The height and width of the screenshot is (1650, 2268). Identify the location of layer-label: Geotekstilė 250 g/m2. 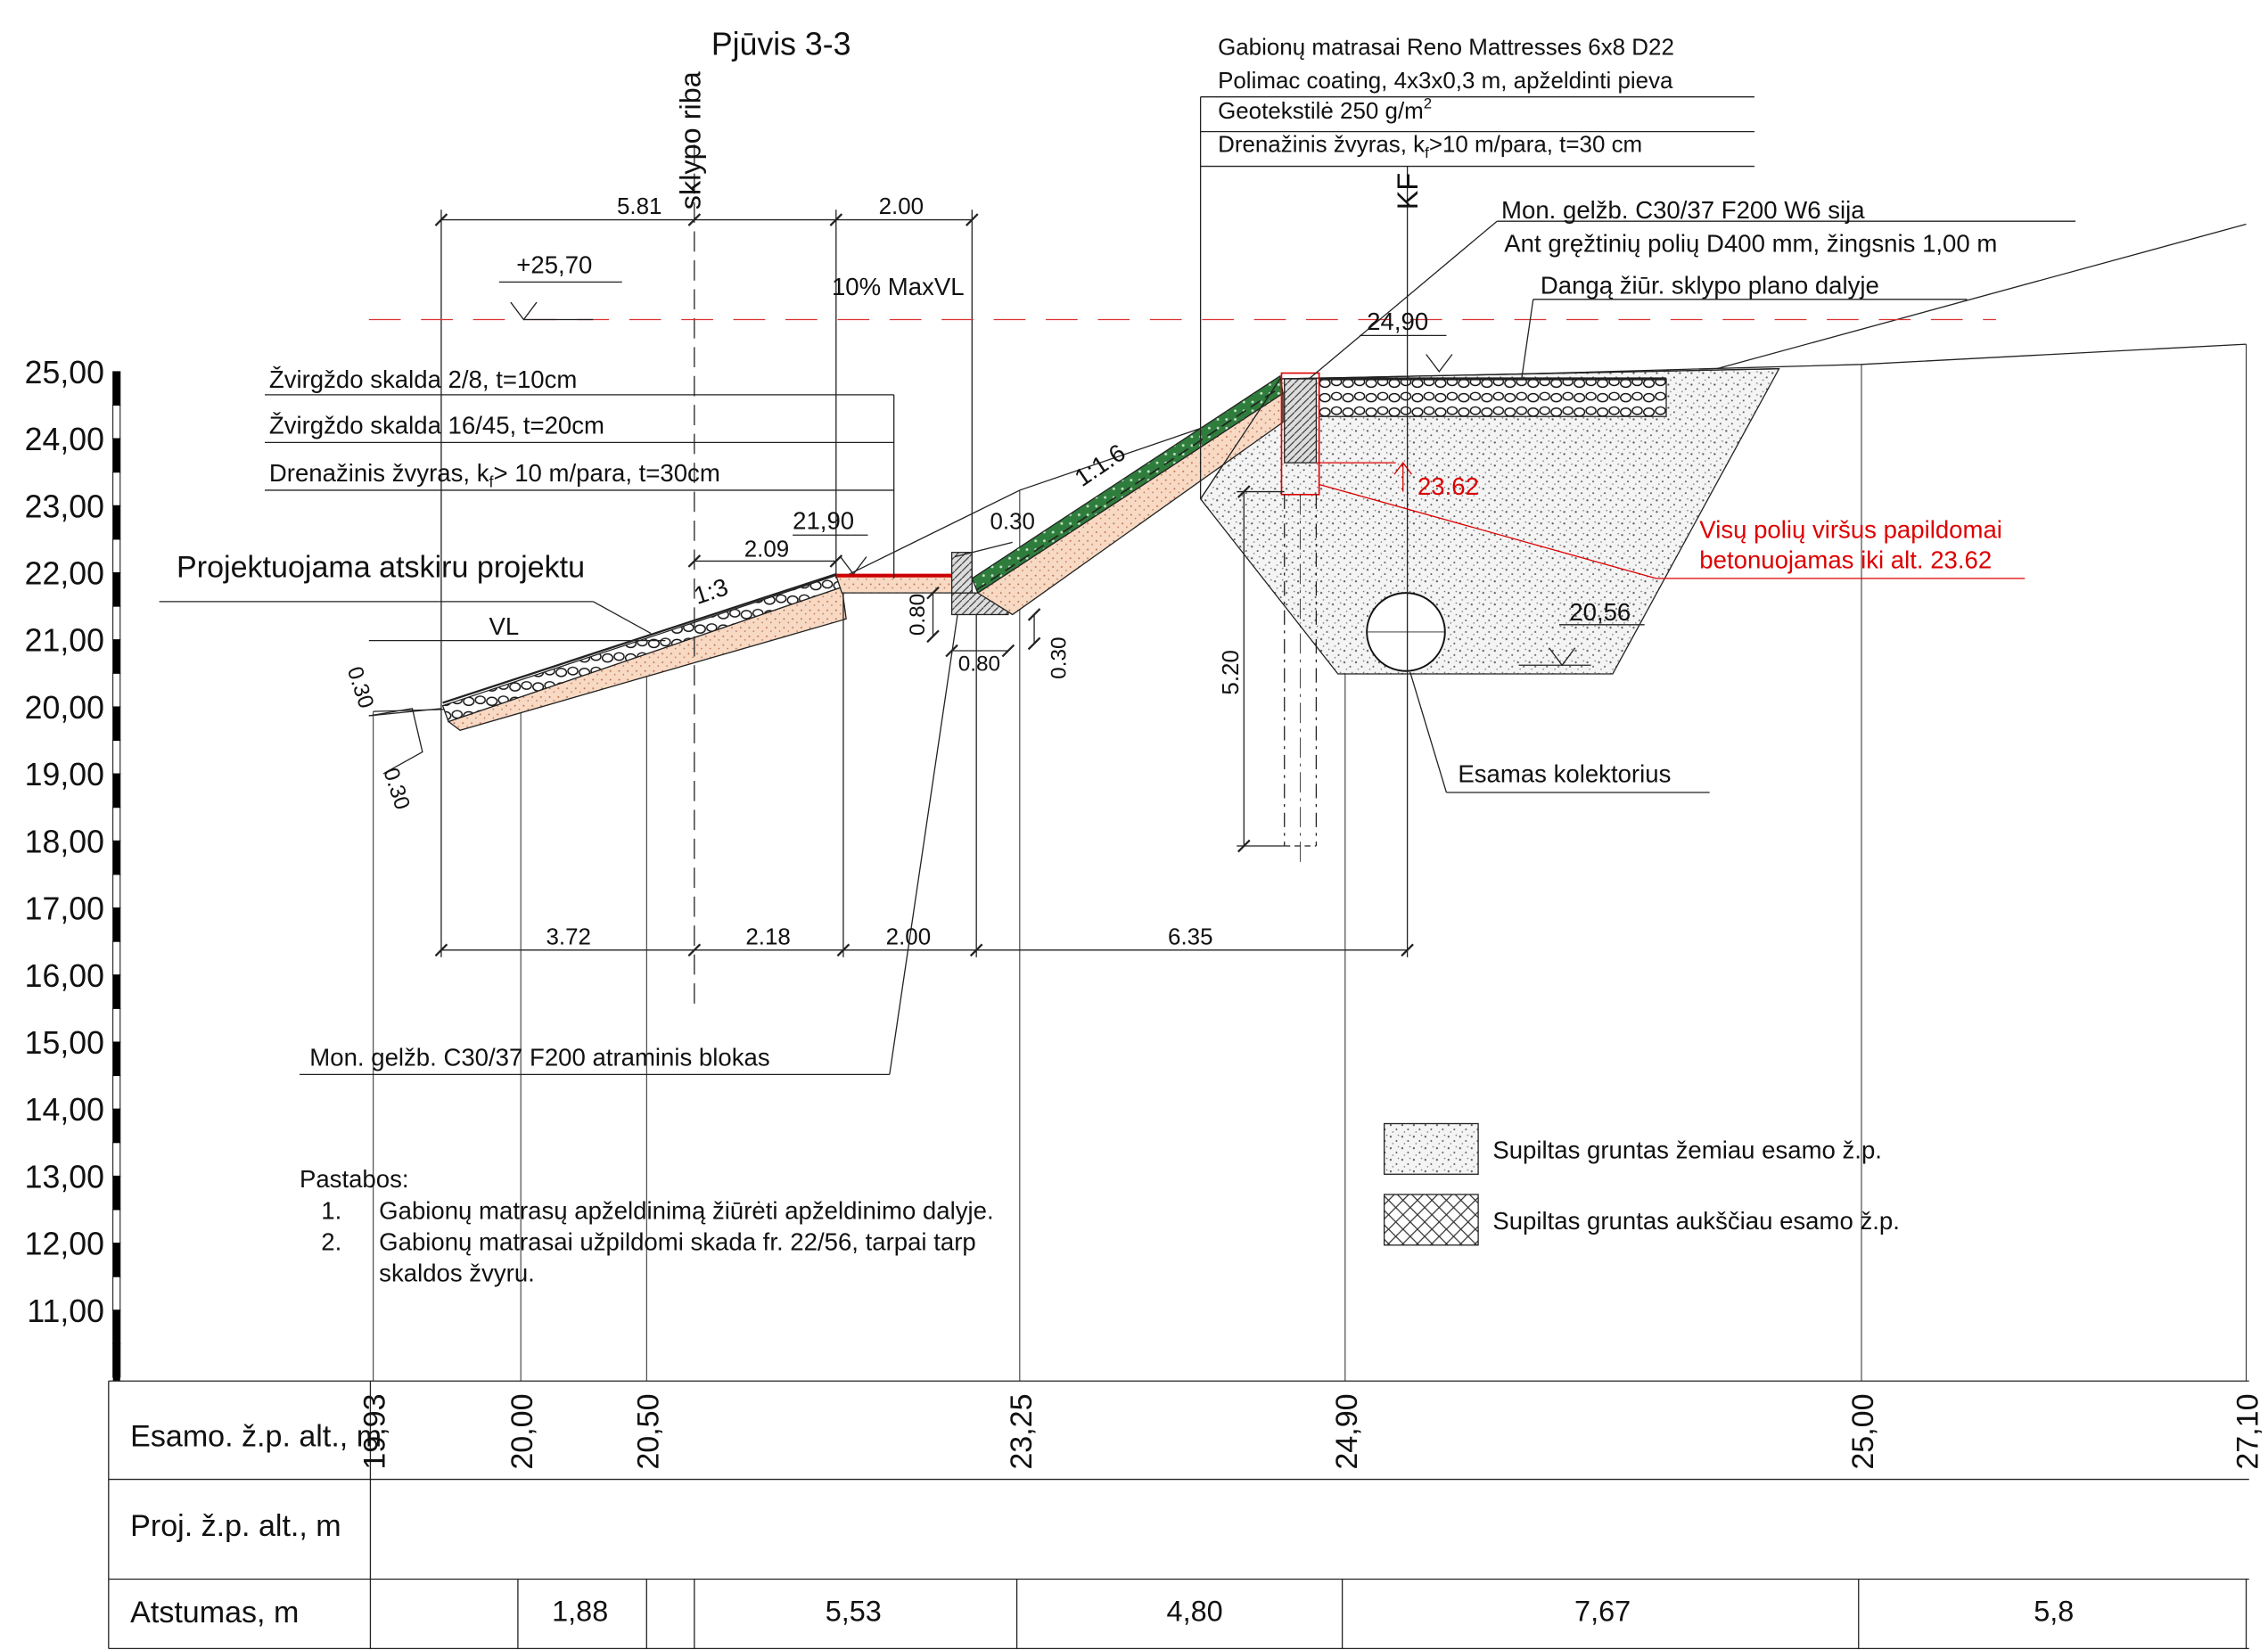
(1325, 109).